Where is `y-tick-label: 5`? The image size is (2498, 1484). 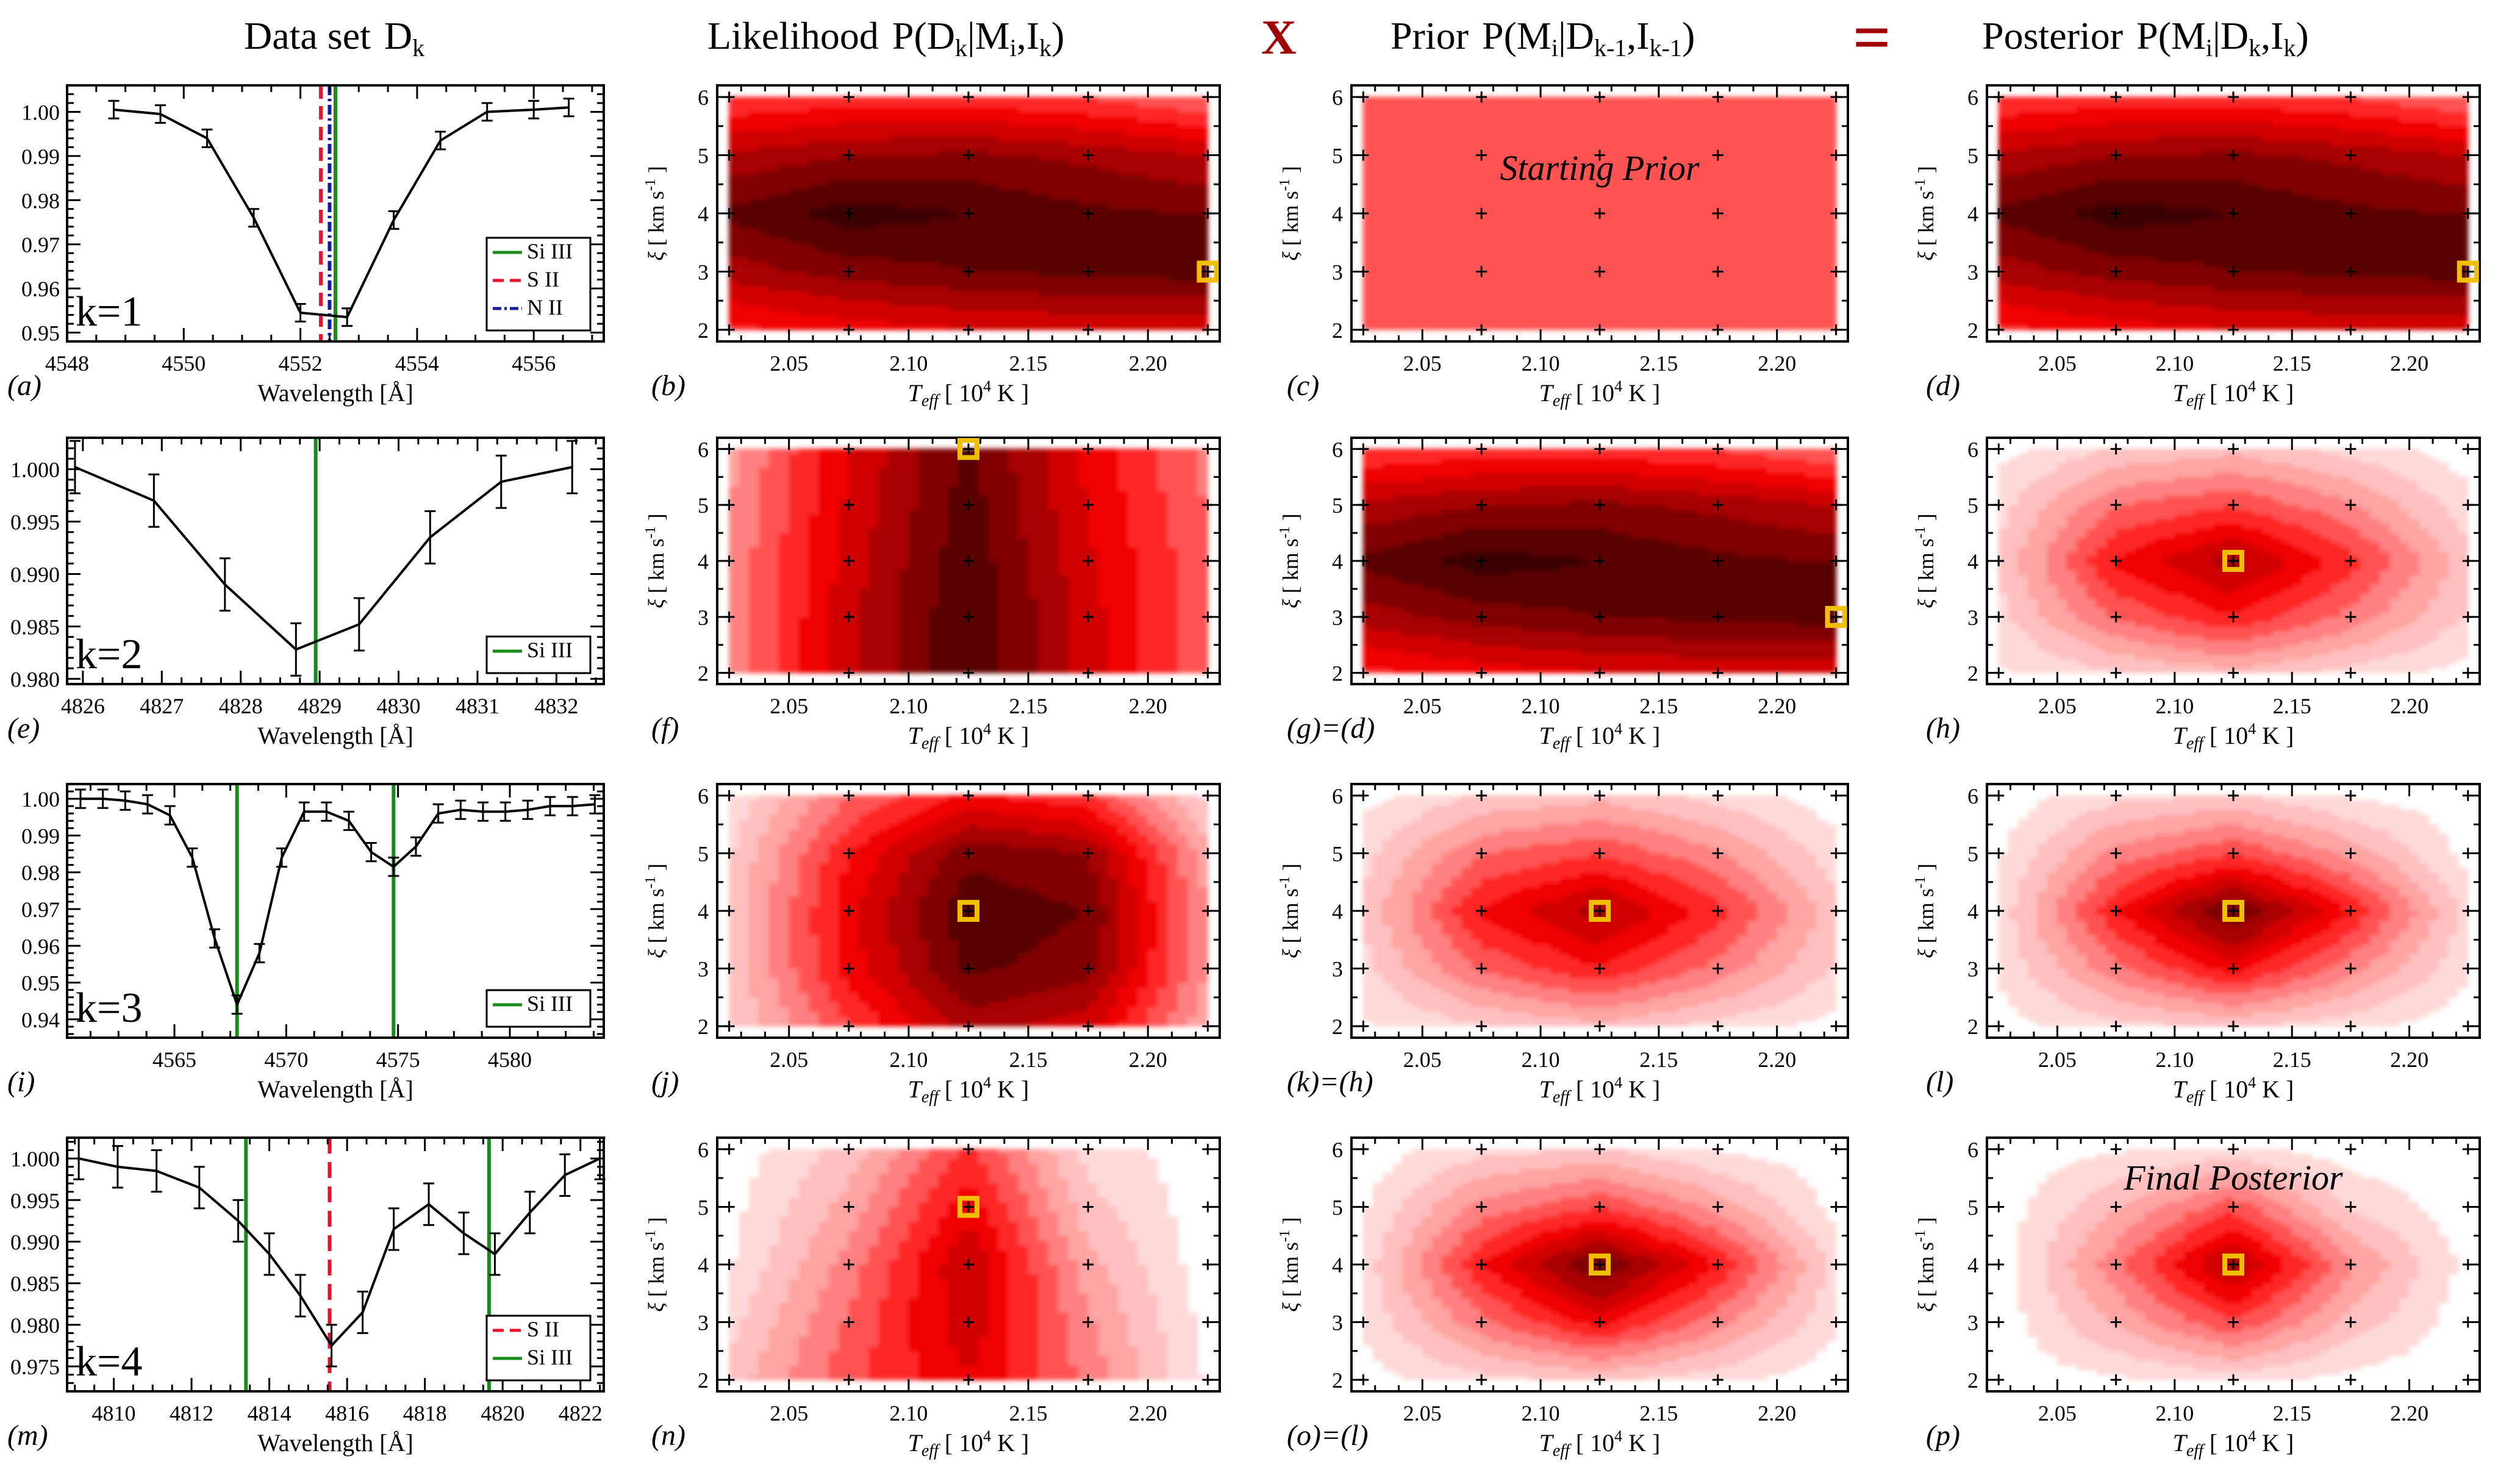 y-tick-label: 5 is located at coordinates (703, 156).